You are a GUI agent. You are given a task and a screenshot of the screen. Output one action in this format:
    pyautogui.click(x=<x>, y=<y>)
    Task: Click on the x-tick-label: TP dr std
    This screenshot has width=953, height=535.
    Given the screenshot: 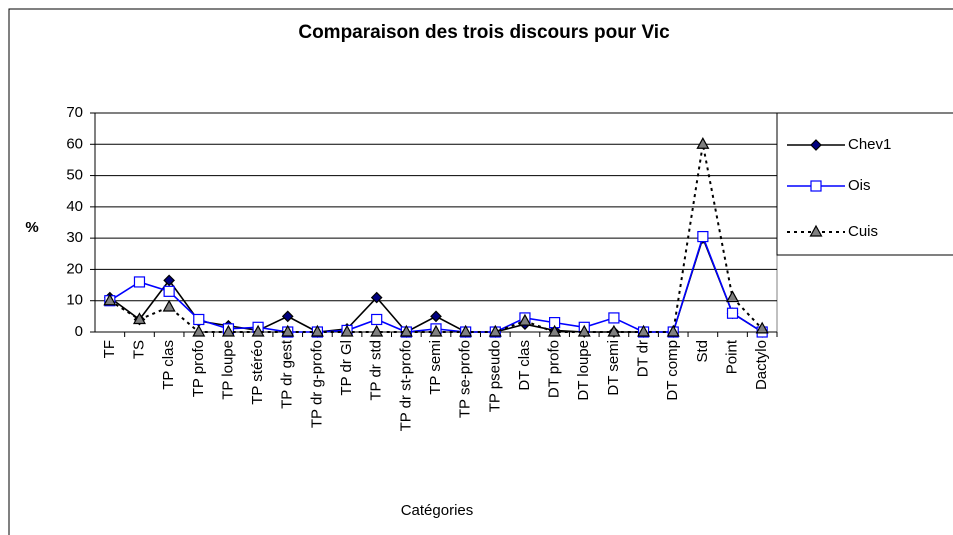 What is the action you would take?
    pyautogui.click(x=376, y=370)
    